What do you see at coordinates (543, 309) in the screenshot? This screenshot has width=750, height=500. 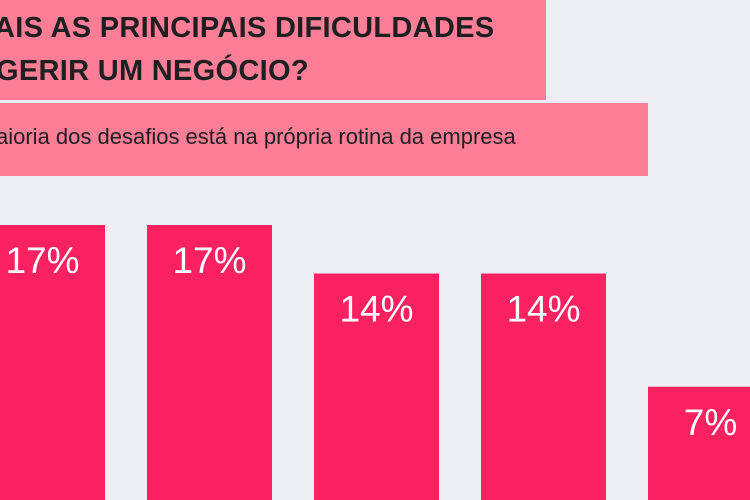 I see `bar-label-4: 14%` at bounding box center [543, 309].